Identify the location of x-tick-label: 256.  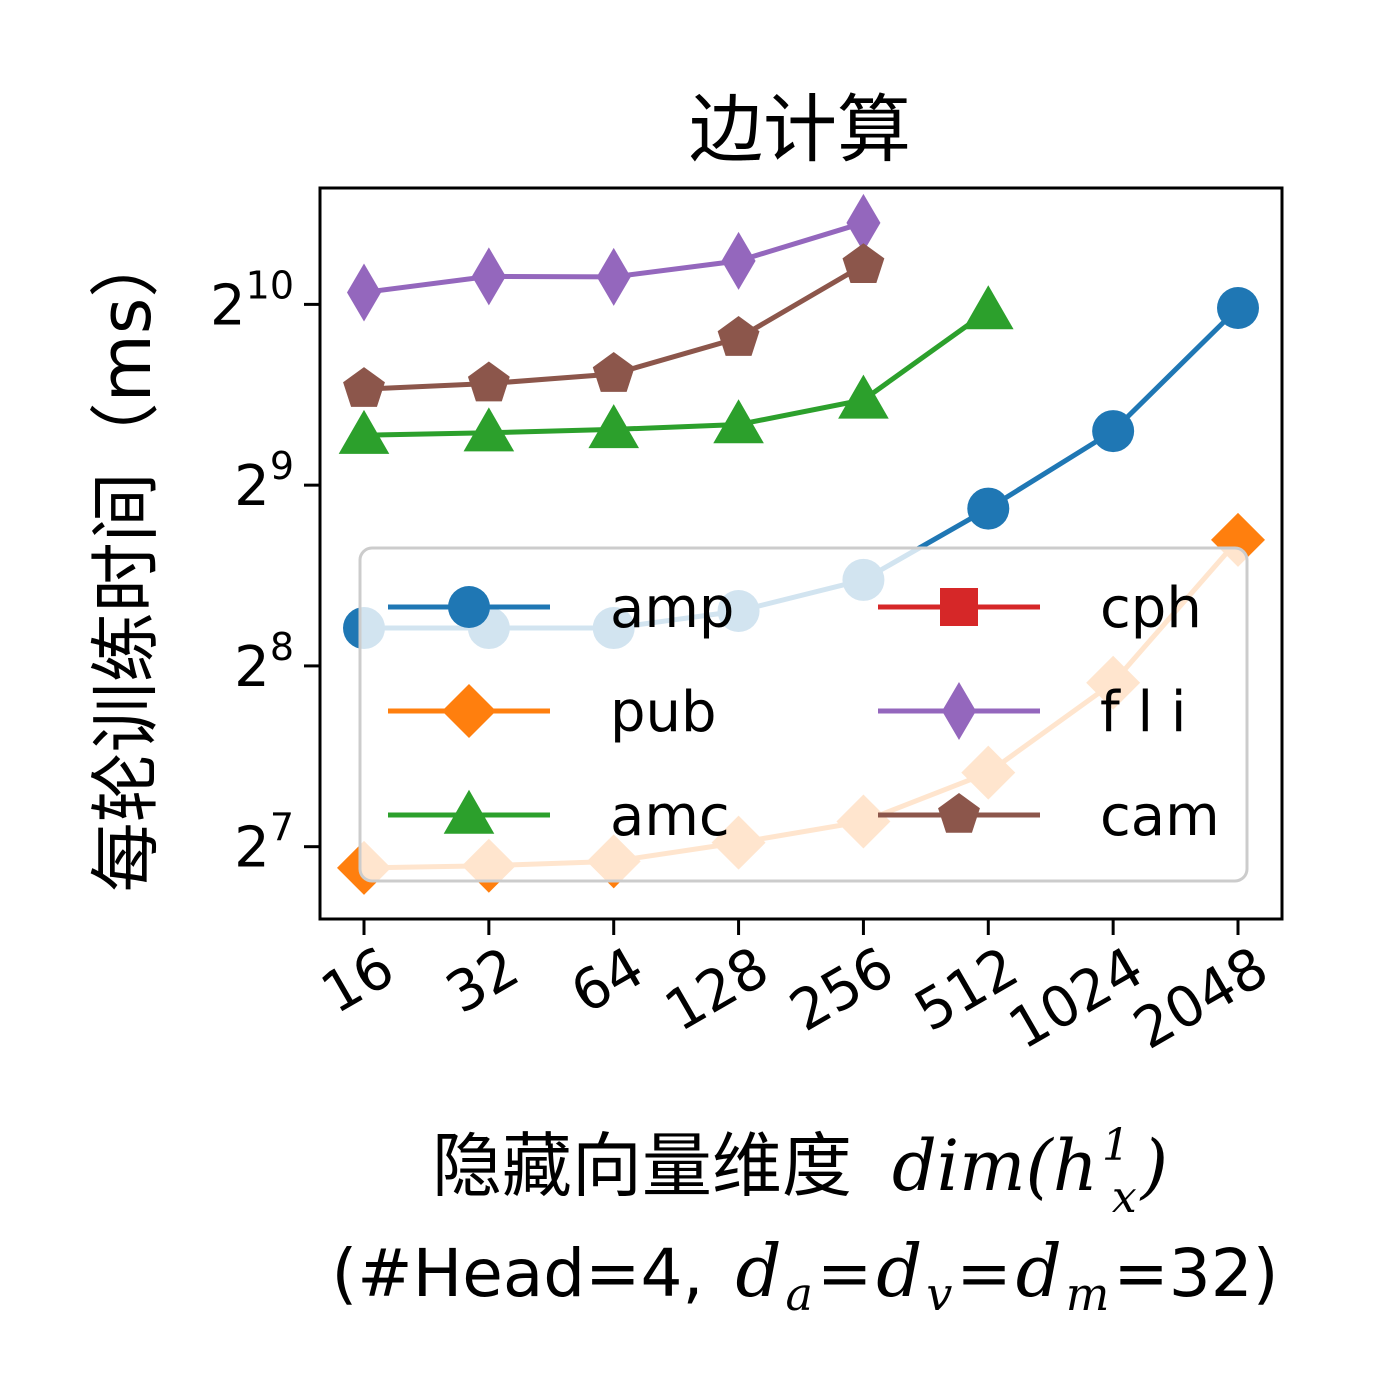
(841, 990).